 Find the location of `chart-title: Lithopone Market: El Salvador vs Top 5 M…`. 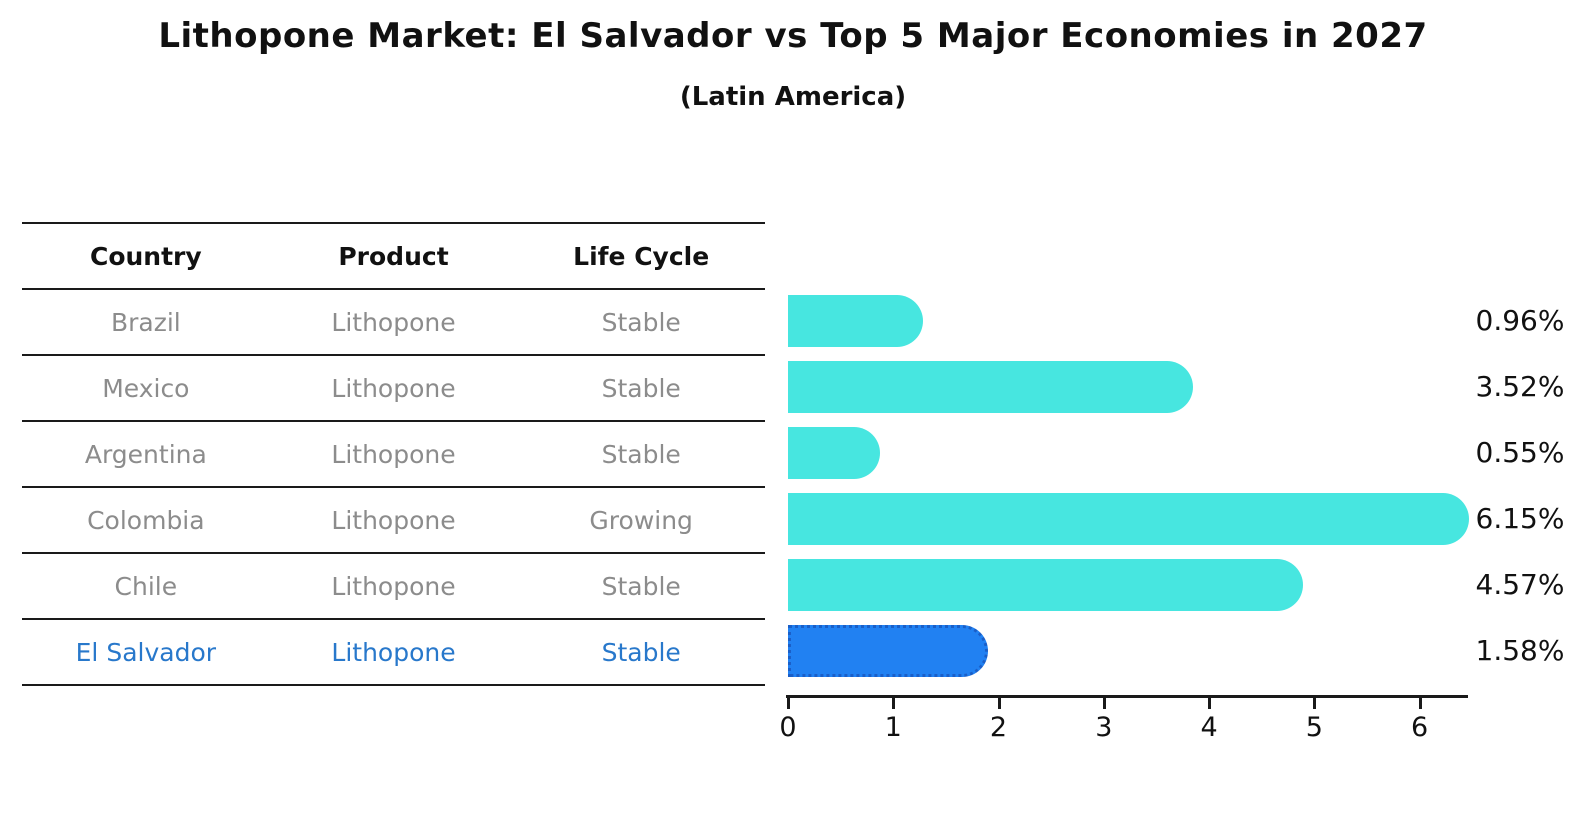

chart-title: Lithopone Market: El Salvador vs Top 5 M… is located at coordinates (793, 36).